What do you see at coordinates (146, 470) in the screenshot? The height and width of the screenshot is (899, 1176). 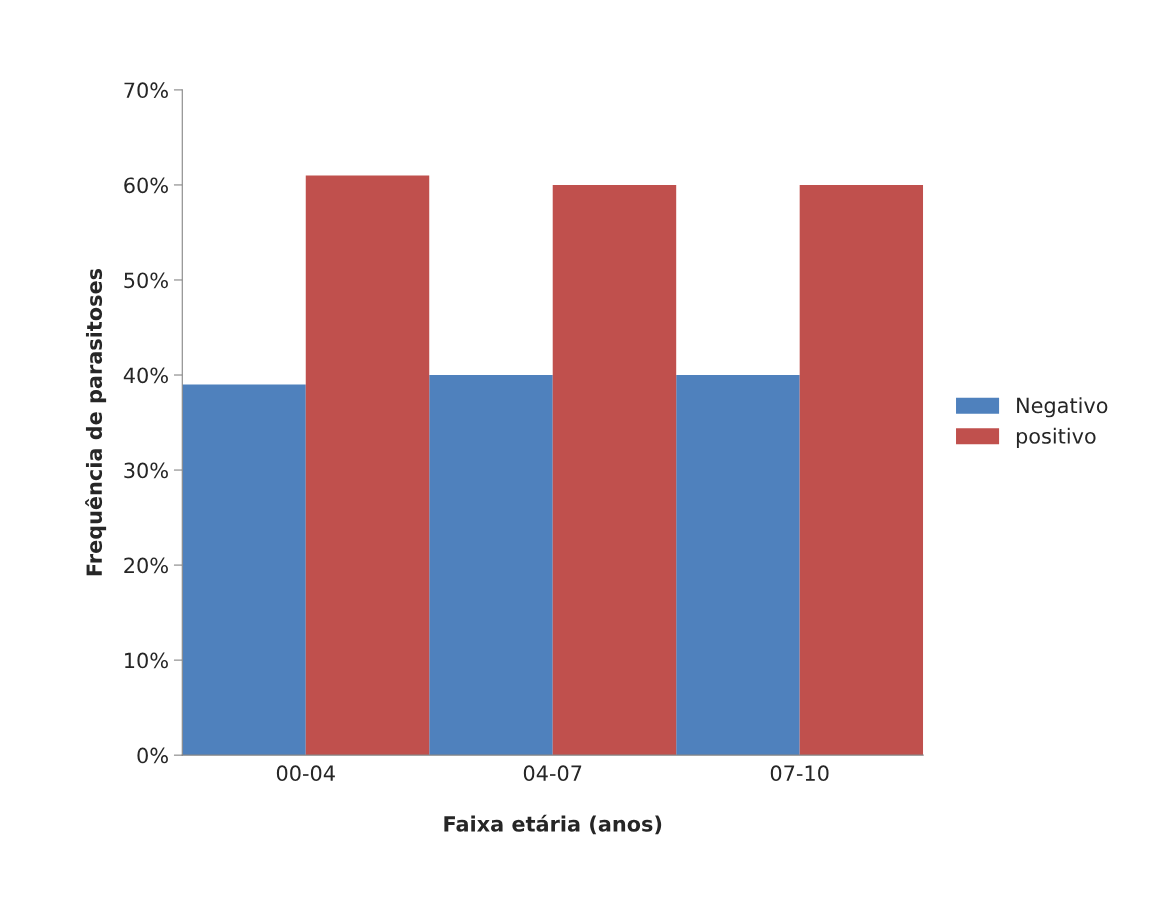 I see `y-tick-label: 30%` at bounding box center [146, 470].